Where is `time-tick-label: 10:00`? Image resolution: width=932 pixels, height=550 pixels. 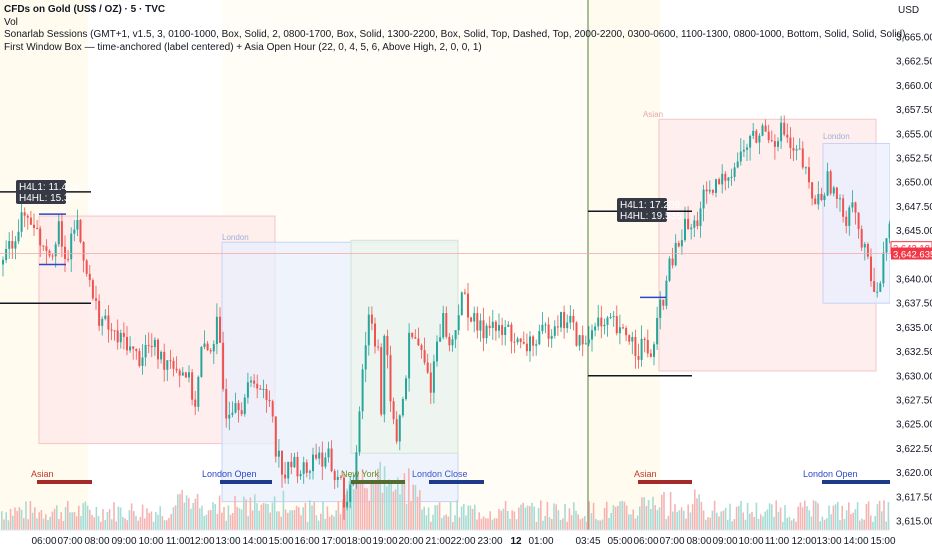 time-tick-label: 10:00 is located at coordinates (750, 541).